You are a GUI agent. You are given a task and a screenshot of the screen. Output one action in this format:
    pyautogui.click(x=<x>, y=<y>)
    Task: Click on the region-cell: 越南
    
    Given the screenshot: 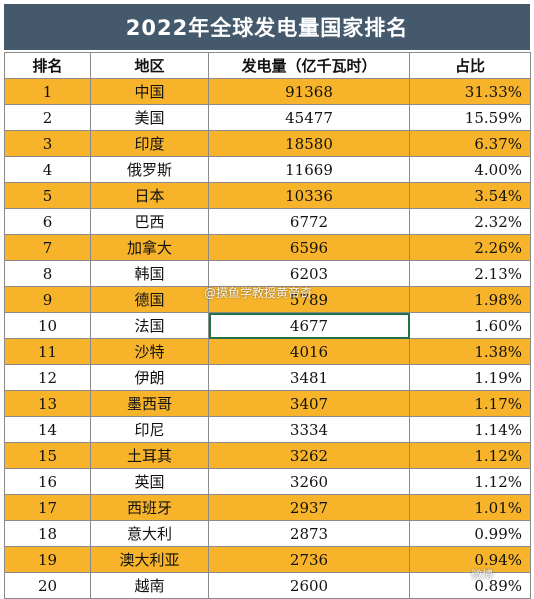 What is the action you would take?
    pyautogui.click(x=149, y=585)
    